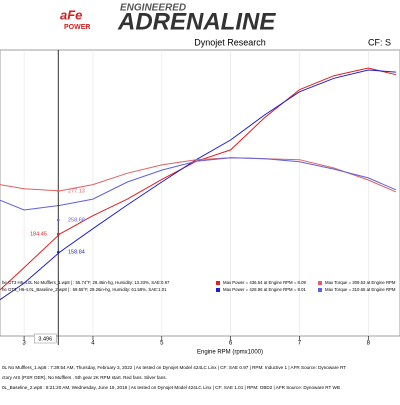 Image resolution: width=400 pixels, height=405 pixels. Describe the element at coordinates (231, 344) in the screenshot. I see `x-tick-label: 6` at that location.